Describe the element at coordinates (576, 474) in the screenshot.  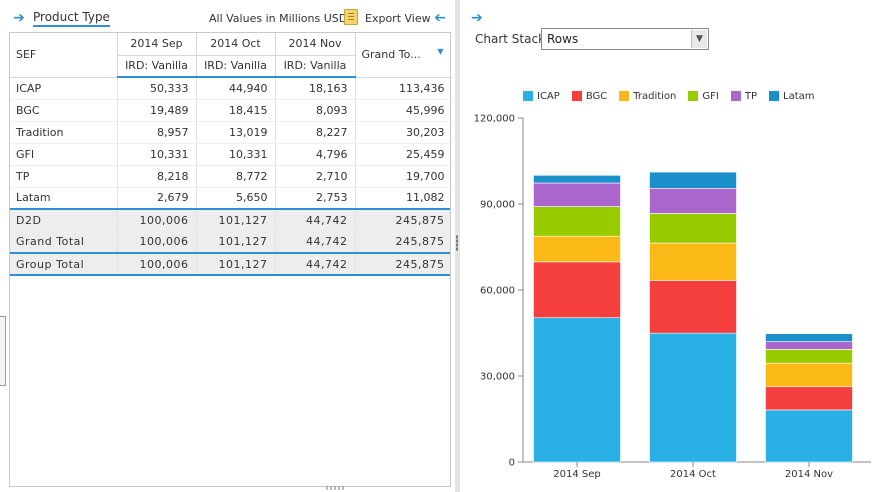
I see `x-tick-label: 2014 Sep` at that location.